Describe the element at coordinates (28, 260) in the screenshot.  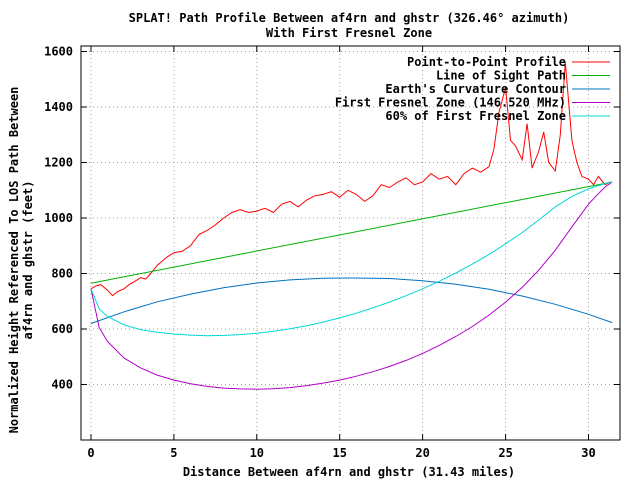
I see `y-axis-label-line2: af4rn and ghstr (feet)` at that location.